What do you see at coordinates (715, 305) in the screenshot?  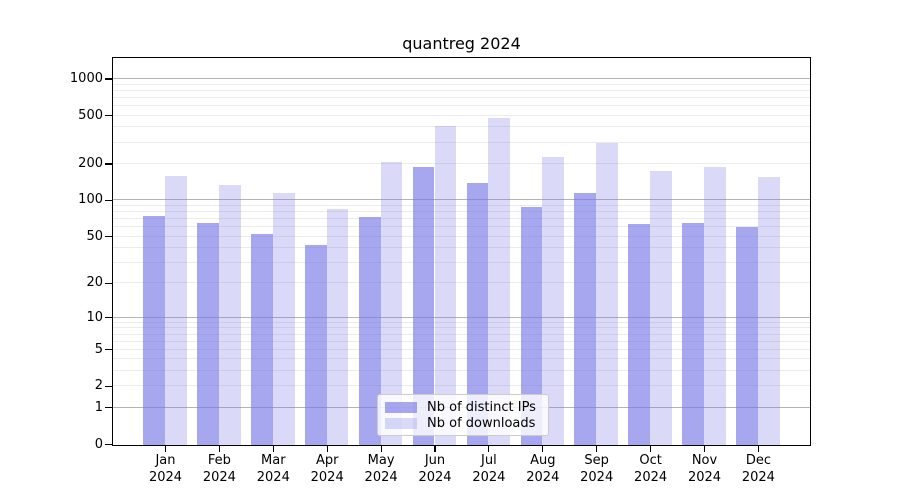 I see `bar-nov-downloads` at bounding box center [715, 305].